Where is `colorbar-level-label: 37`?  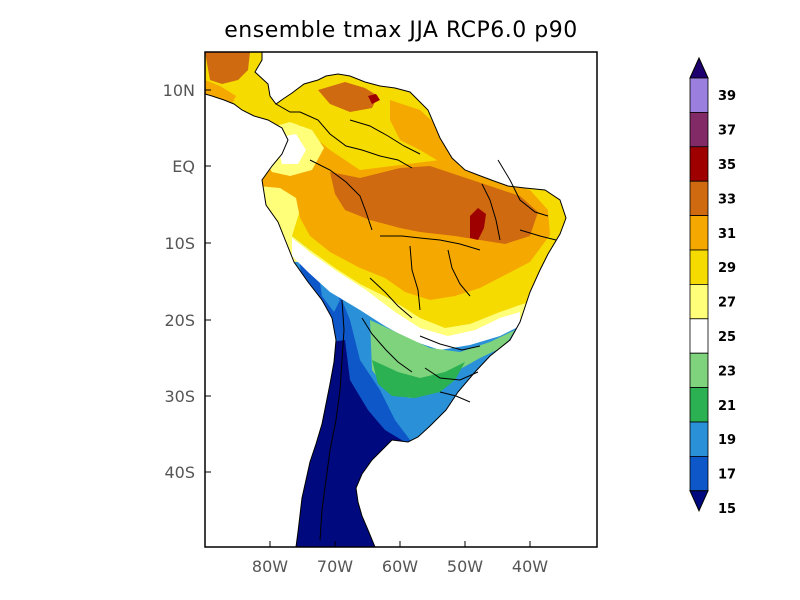
colorbar-level-label: 37 is located at coordinates (727, 131).